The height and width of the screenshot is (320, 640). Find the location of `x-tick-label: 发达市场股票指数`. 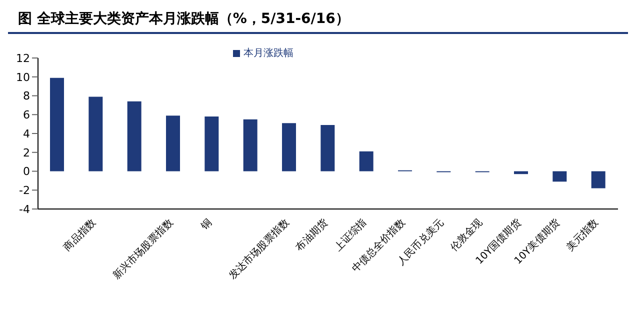

x-tick-label: 发达市场股票指数 is located at coordinates (259, 249).